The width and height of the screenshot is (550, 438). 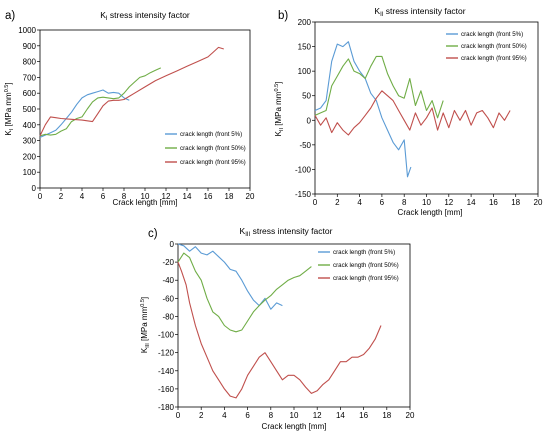 What do you see at coordinates (538, 202) in the screenshot?
I see `panel-b-x-tick-label: 20` at bounding box center [538, 202].